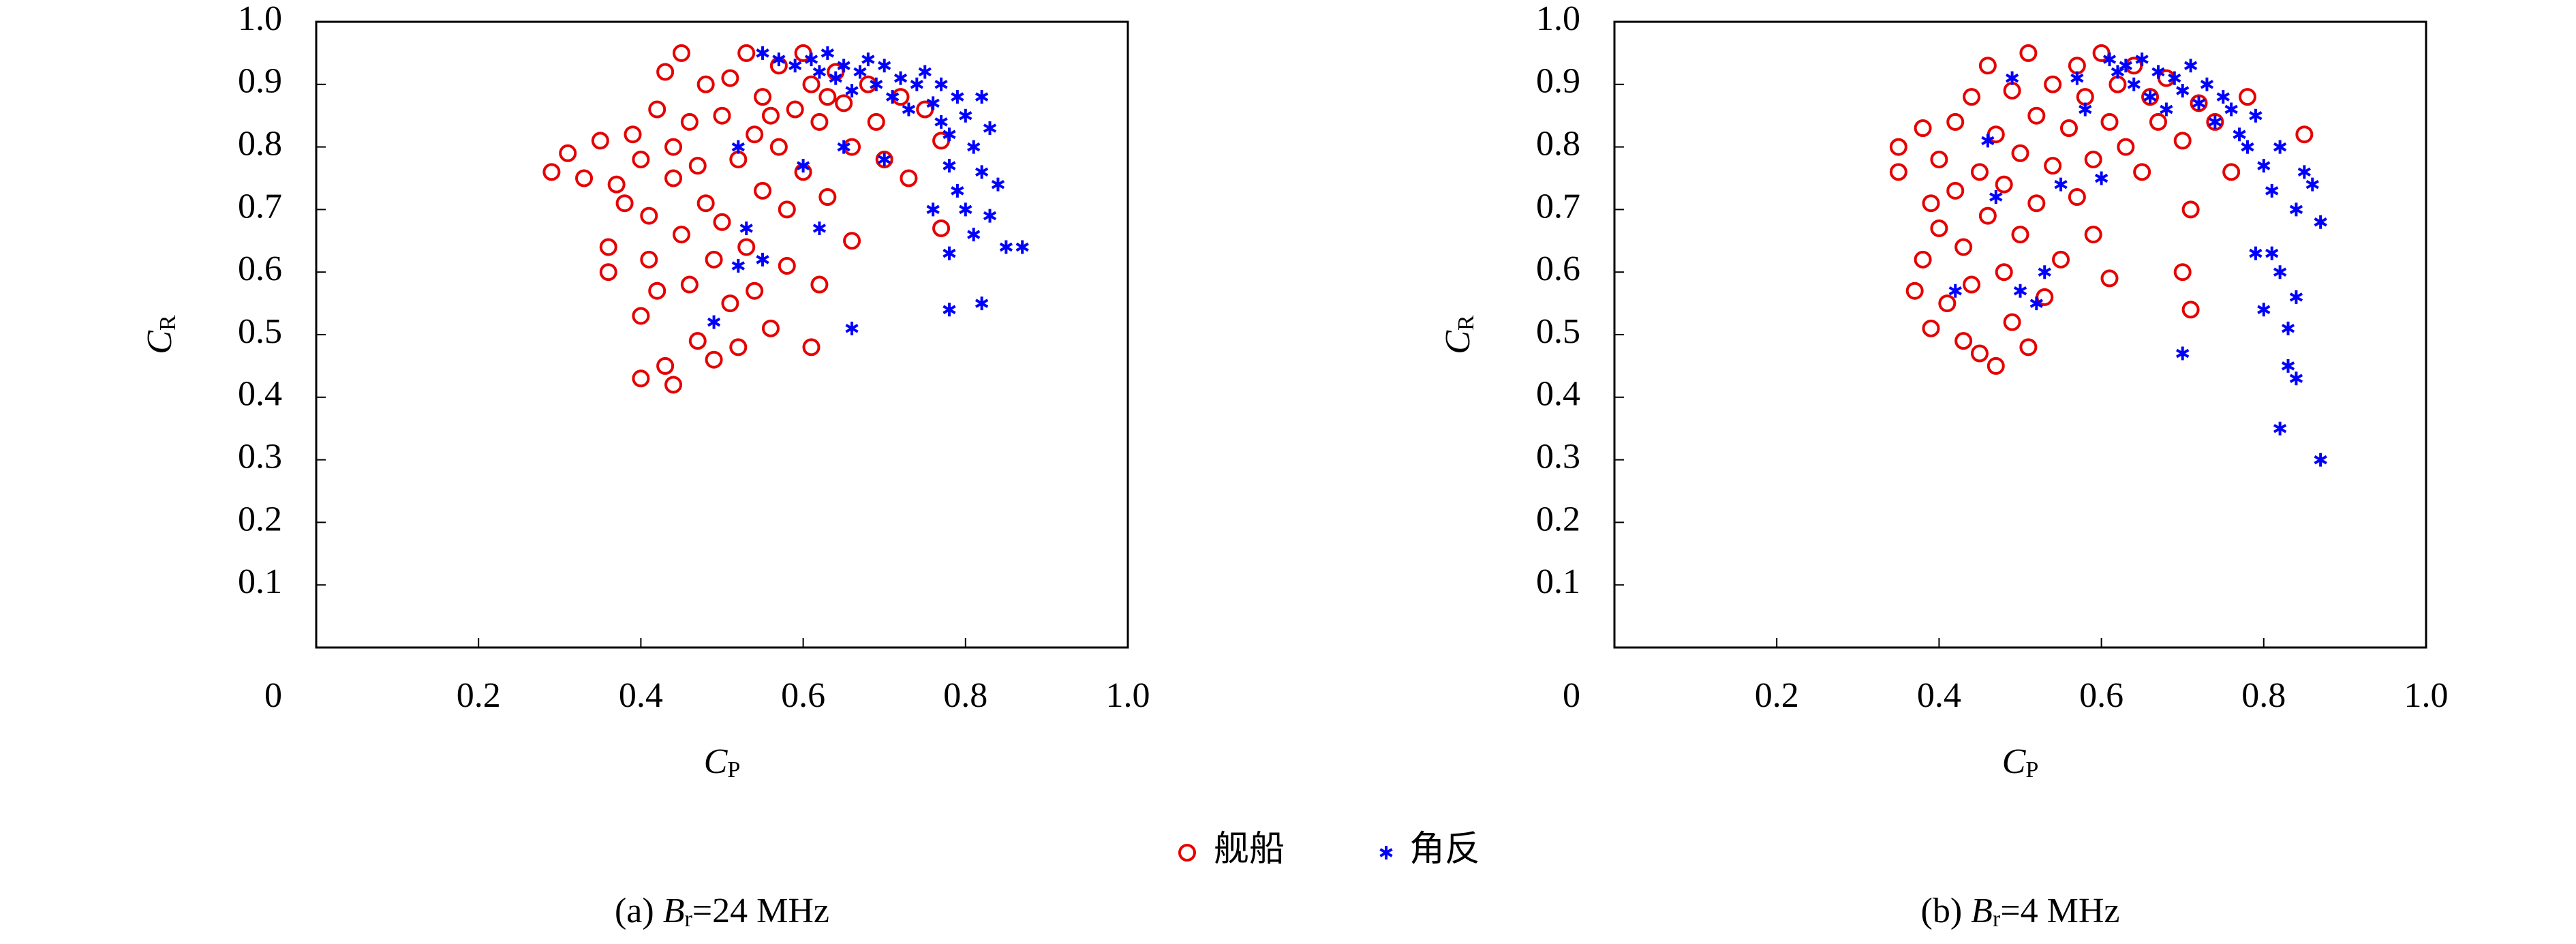 The height and width of the screenshot is (944, 2576). I want to click on caption: (b) Br=4 MHz, so click(2021, 912).